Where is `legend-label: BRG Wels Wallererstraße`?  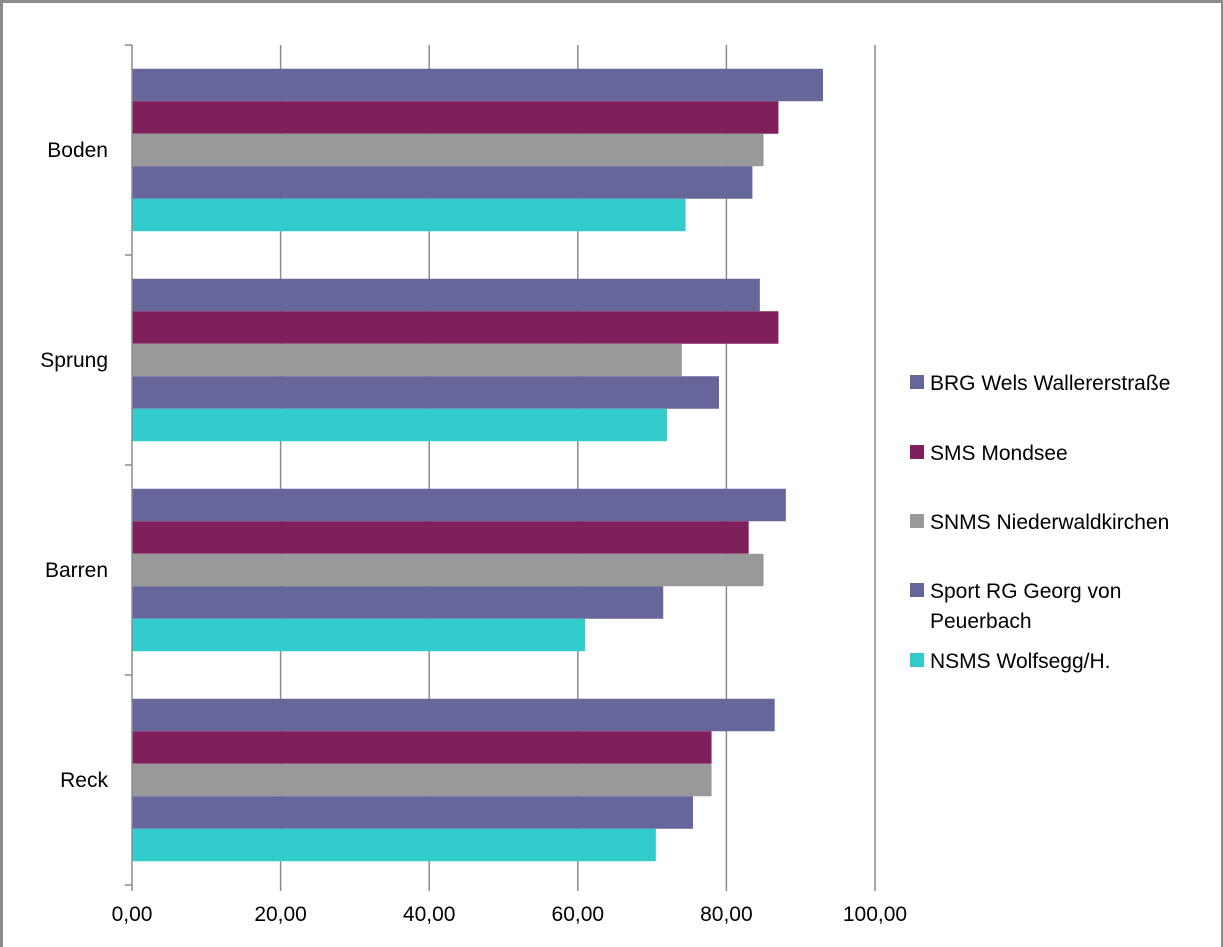 legend-label: BRG Wels Wallererstraße is located at coordinates (1050, 383).